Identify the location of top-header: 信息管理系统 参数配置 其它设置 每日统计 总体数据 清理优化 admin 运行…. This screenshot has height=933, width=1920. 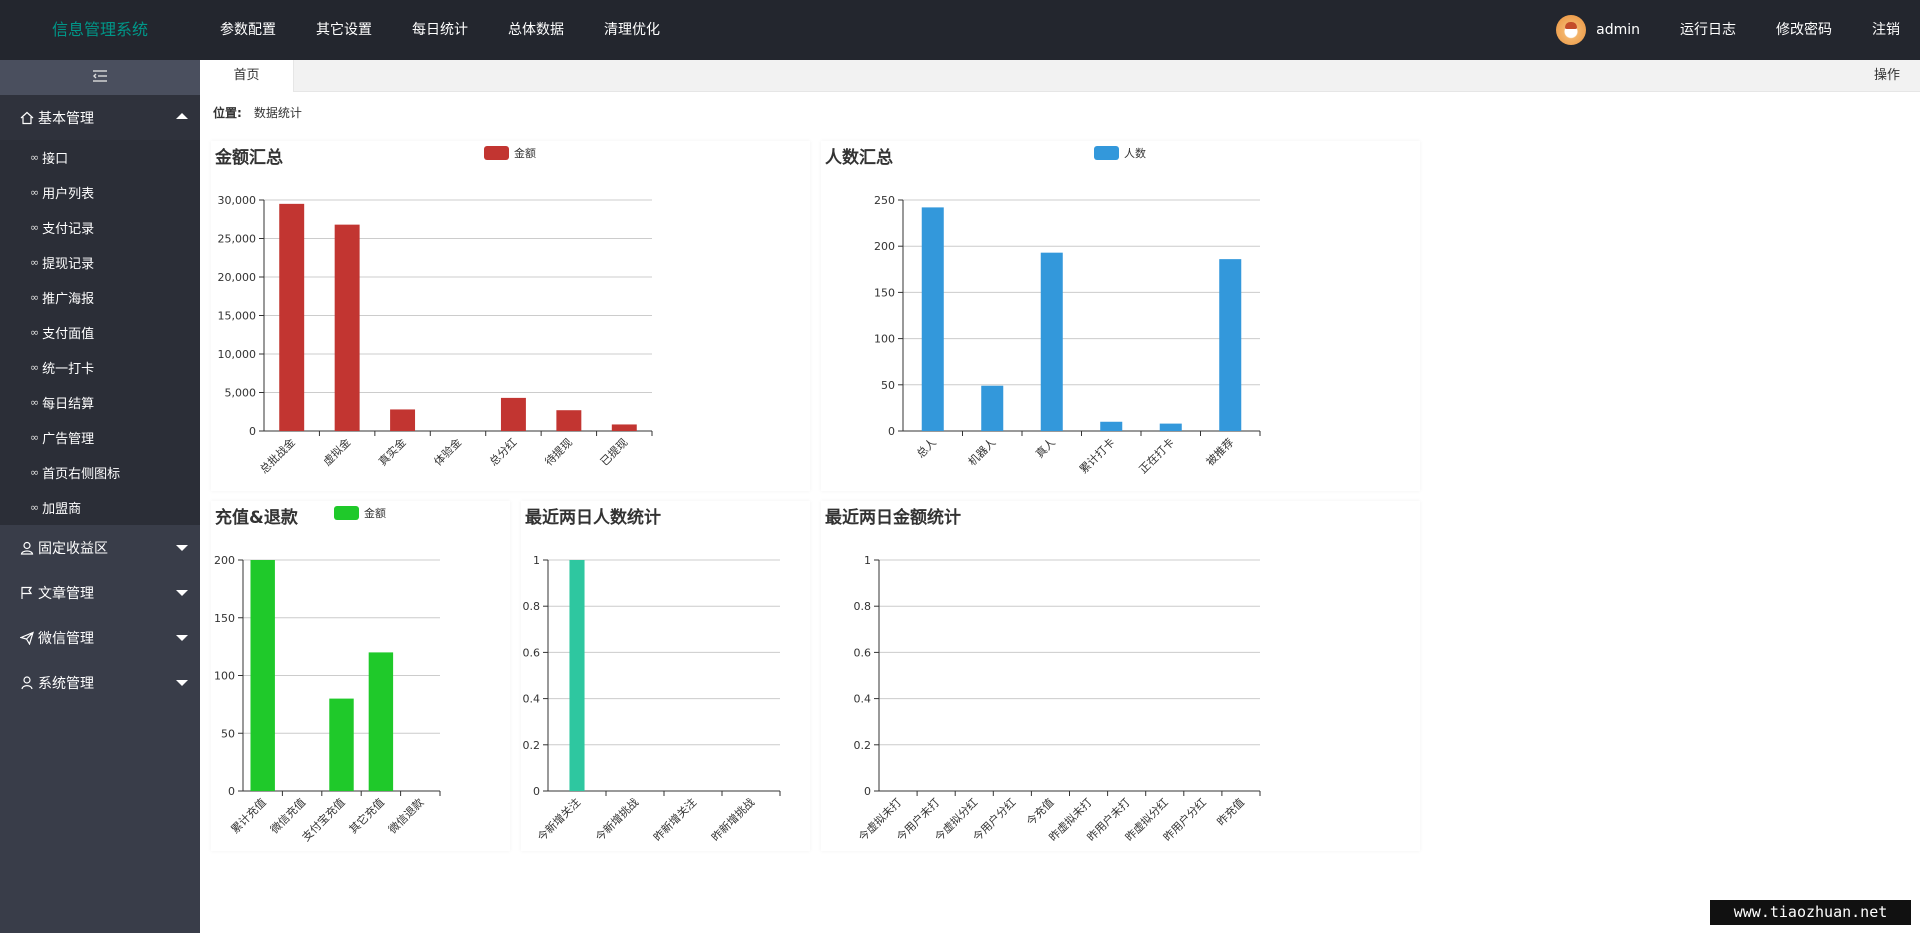
(960, 30).